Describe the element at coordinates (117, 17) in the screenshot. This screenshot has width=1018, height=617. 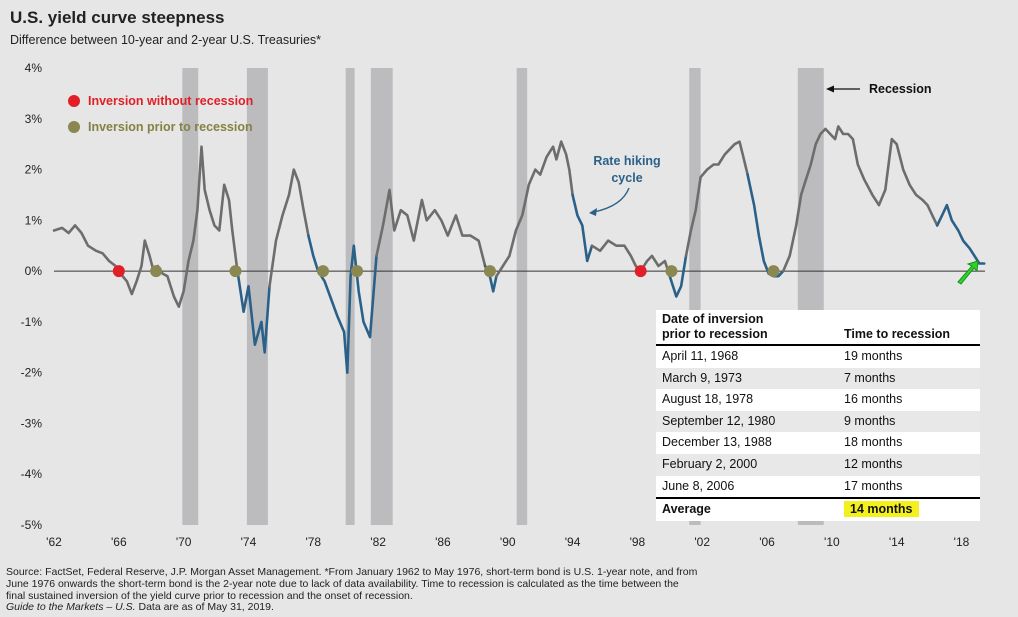
I see `chart-title: U.S. yield curve steepness` at that location.